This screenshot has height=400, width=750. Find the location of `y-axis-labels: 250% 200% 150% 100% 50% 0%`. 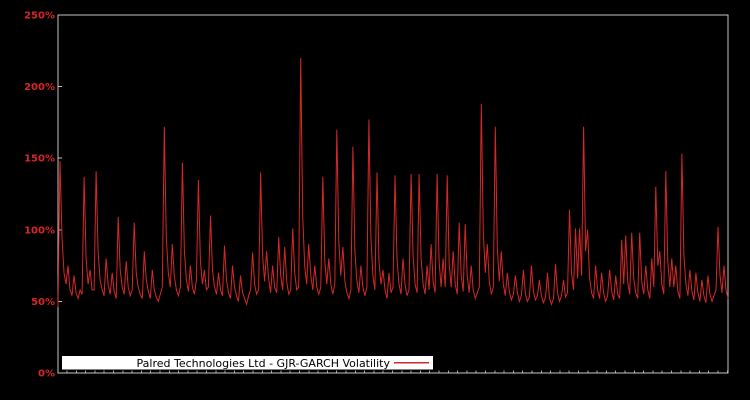

y-axis-labels: 250% 200% 150% 100% 50% 0% is located at coordinates (39, 195).